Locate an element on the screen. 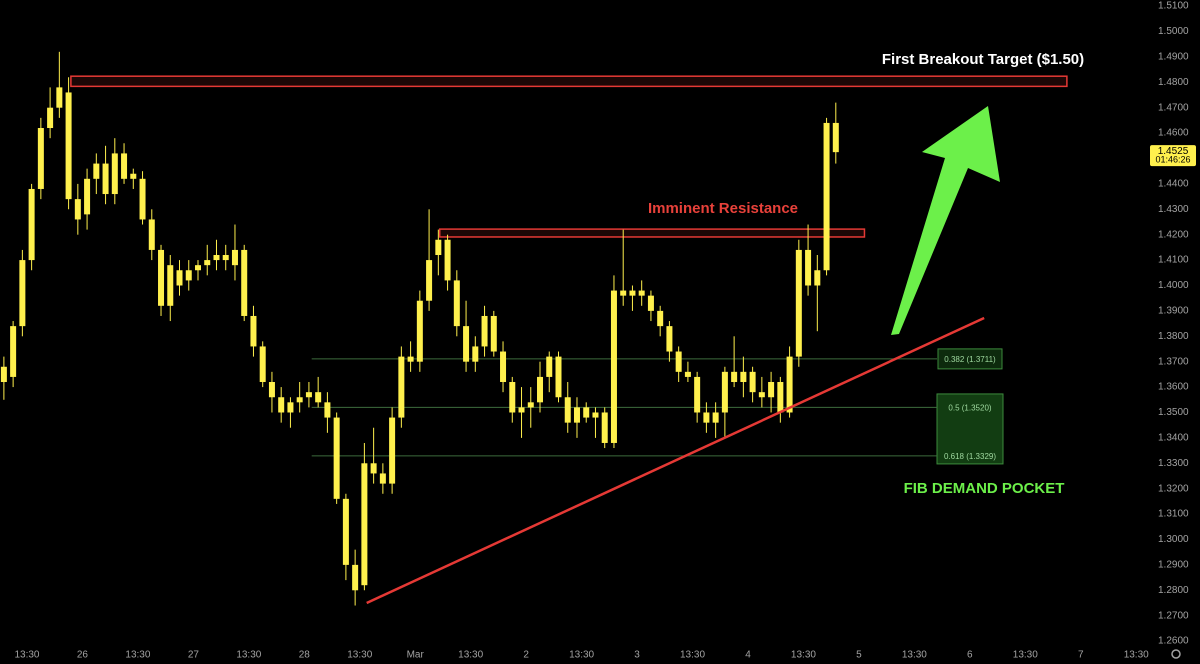 Image resolution: width=1200 pixels, height=664 pixels. x-tick-label: 7 is located at coordinates (1081, 655).